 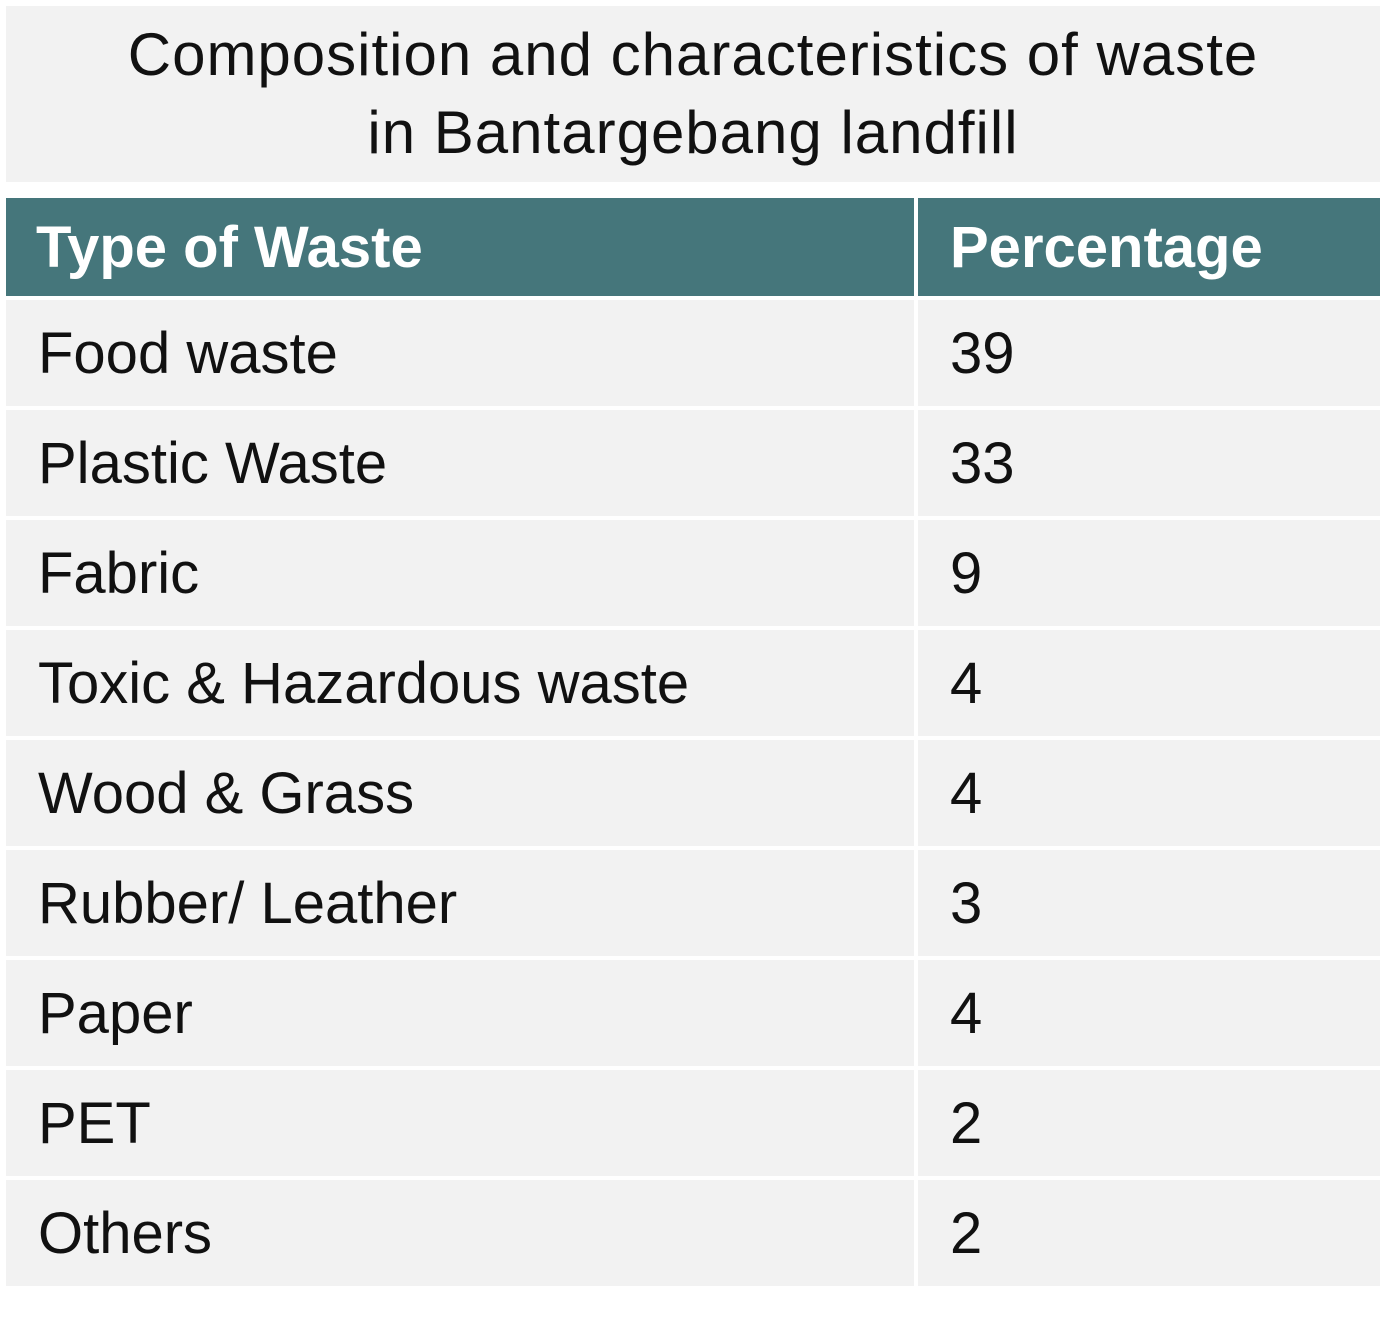 What do you see at coordinates (460, 573) in the screenshot?
I see `table-cell-type: Fabric` at bounding box center [460, 573].